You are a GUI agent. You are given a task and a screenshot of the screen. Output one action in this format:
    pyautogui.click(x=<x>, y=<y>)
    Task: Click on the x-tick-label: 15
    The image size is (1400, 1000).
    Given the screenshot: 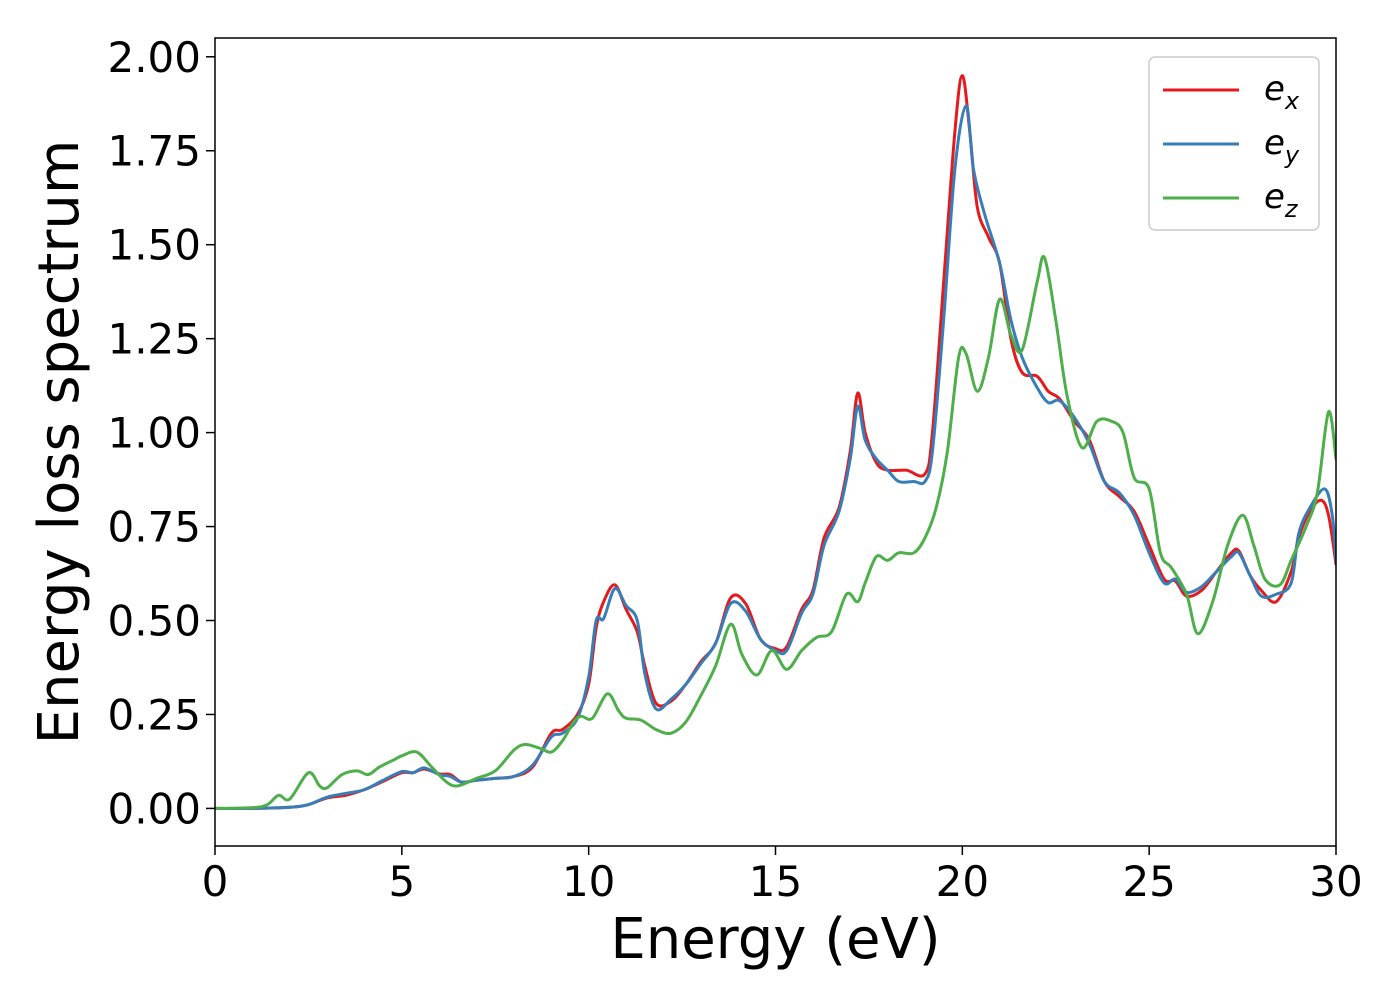 What is the action you would take?
    pyautogui.click(x=775, y=881)
    